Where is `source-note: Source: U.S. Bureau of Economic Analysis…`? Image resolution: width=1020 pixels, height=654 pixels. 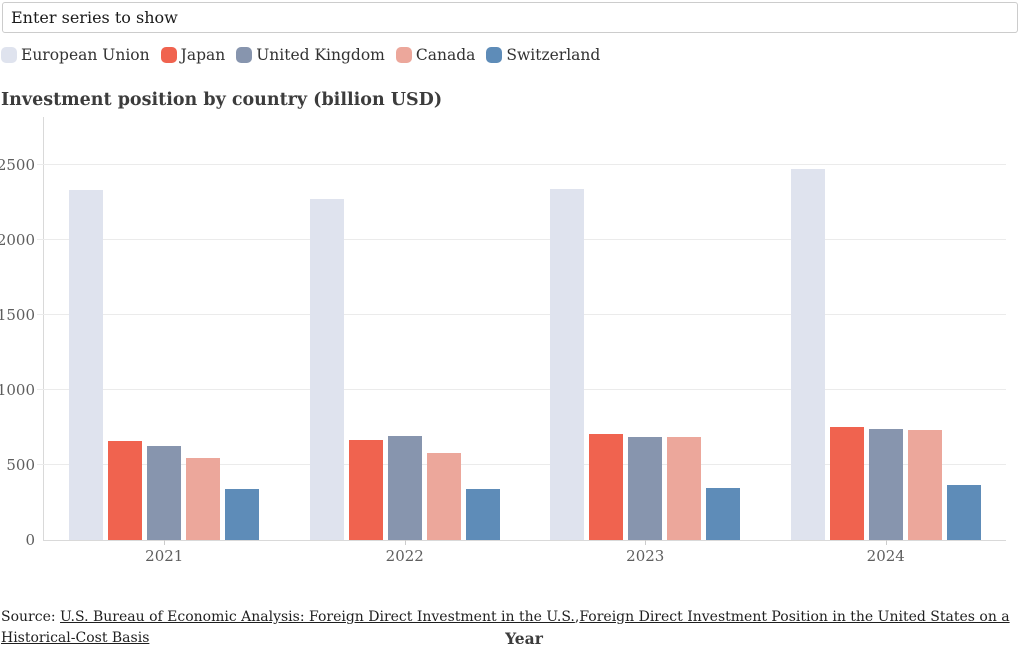
source-note: Source: U.S. Bureau of Economic Analysis… is located at coordinates (508, 628).